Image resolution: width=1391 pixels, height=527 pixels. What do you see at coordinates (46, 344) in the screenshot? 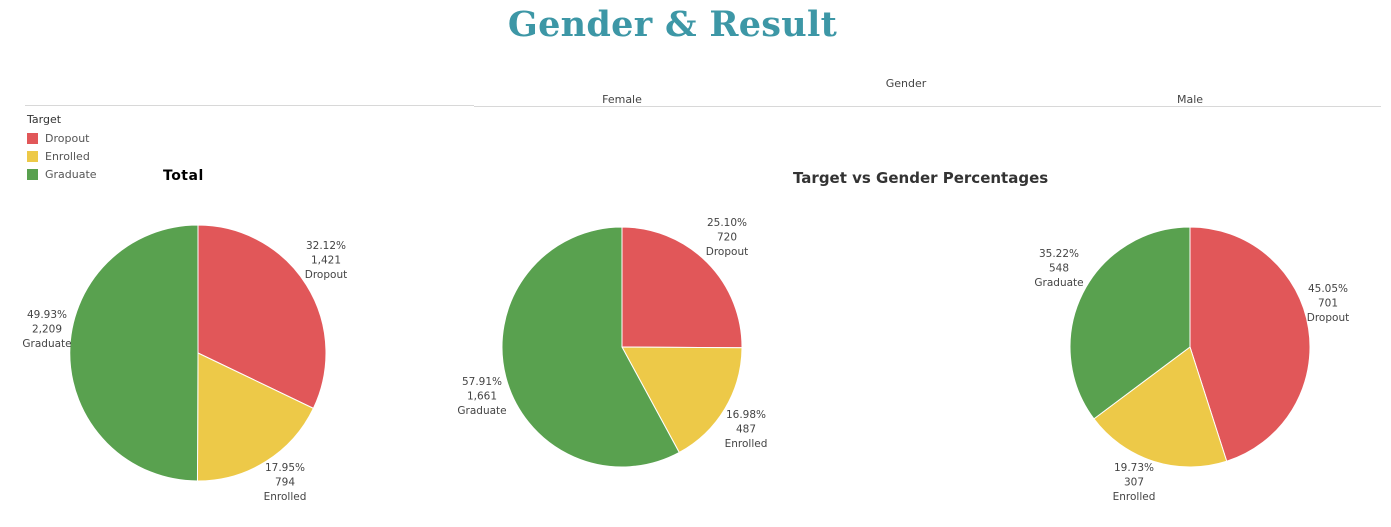
I see `slice-label-category-total-graduate: Graduate` at bounding box center [46, 344].